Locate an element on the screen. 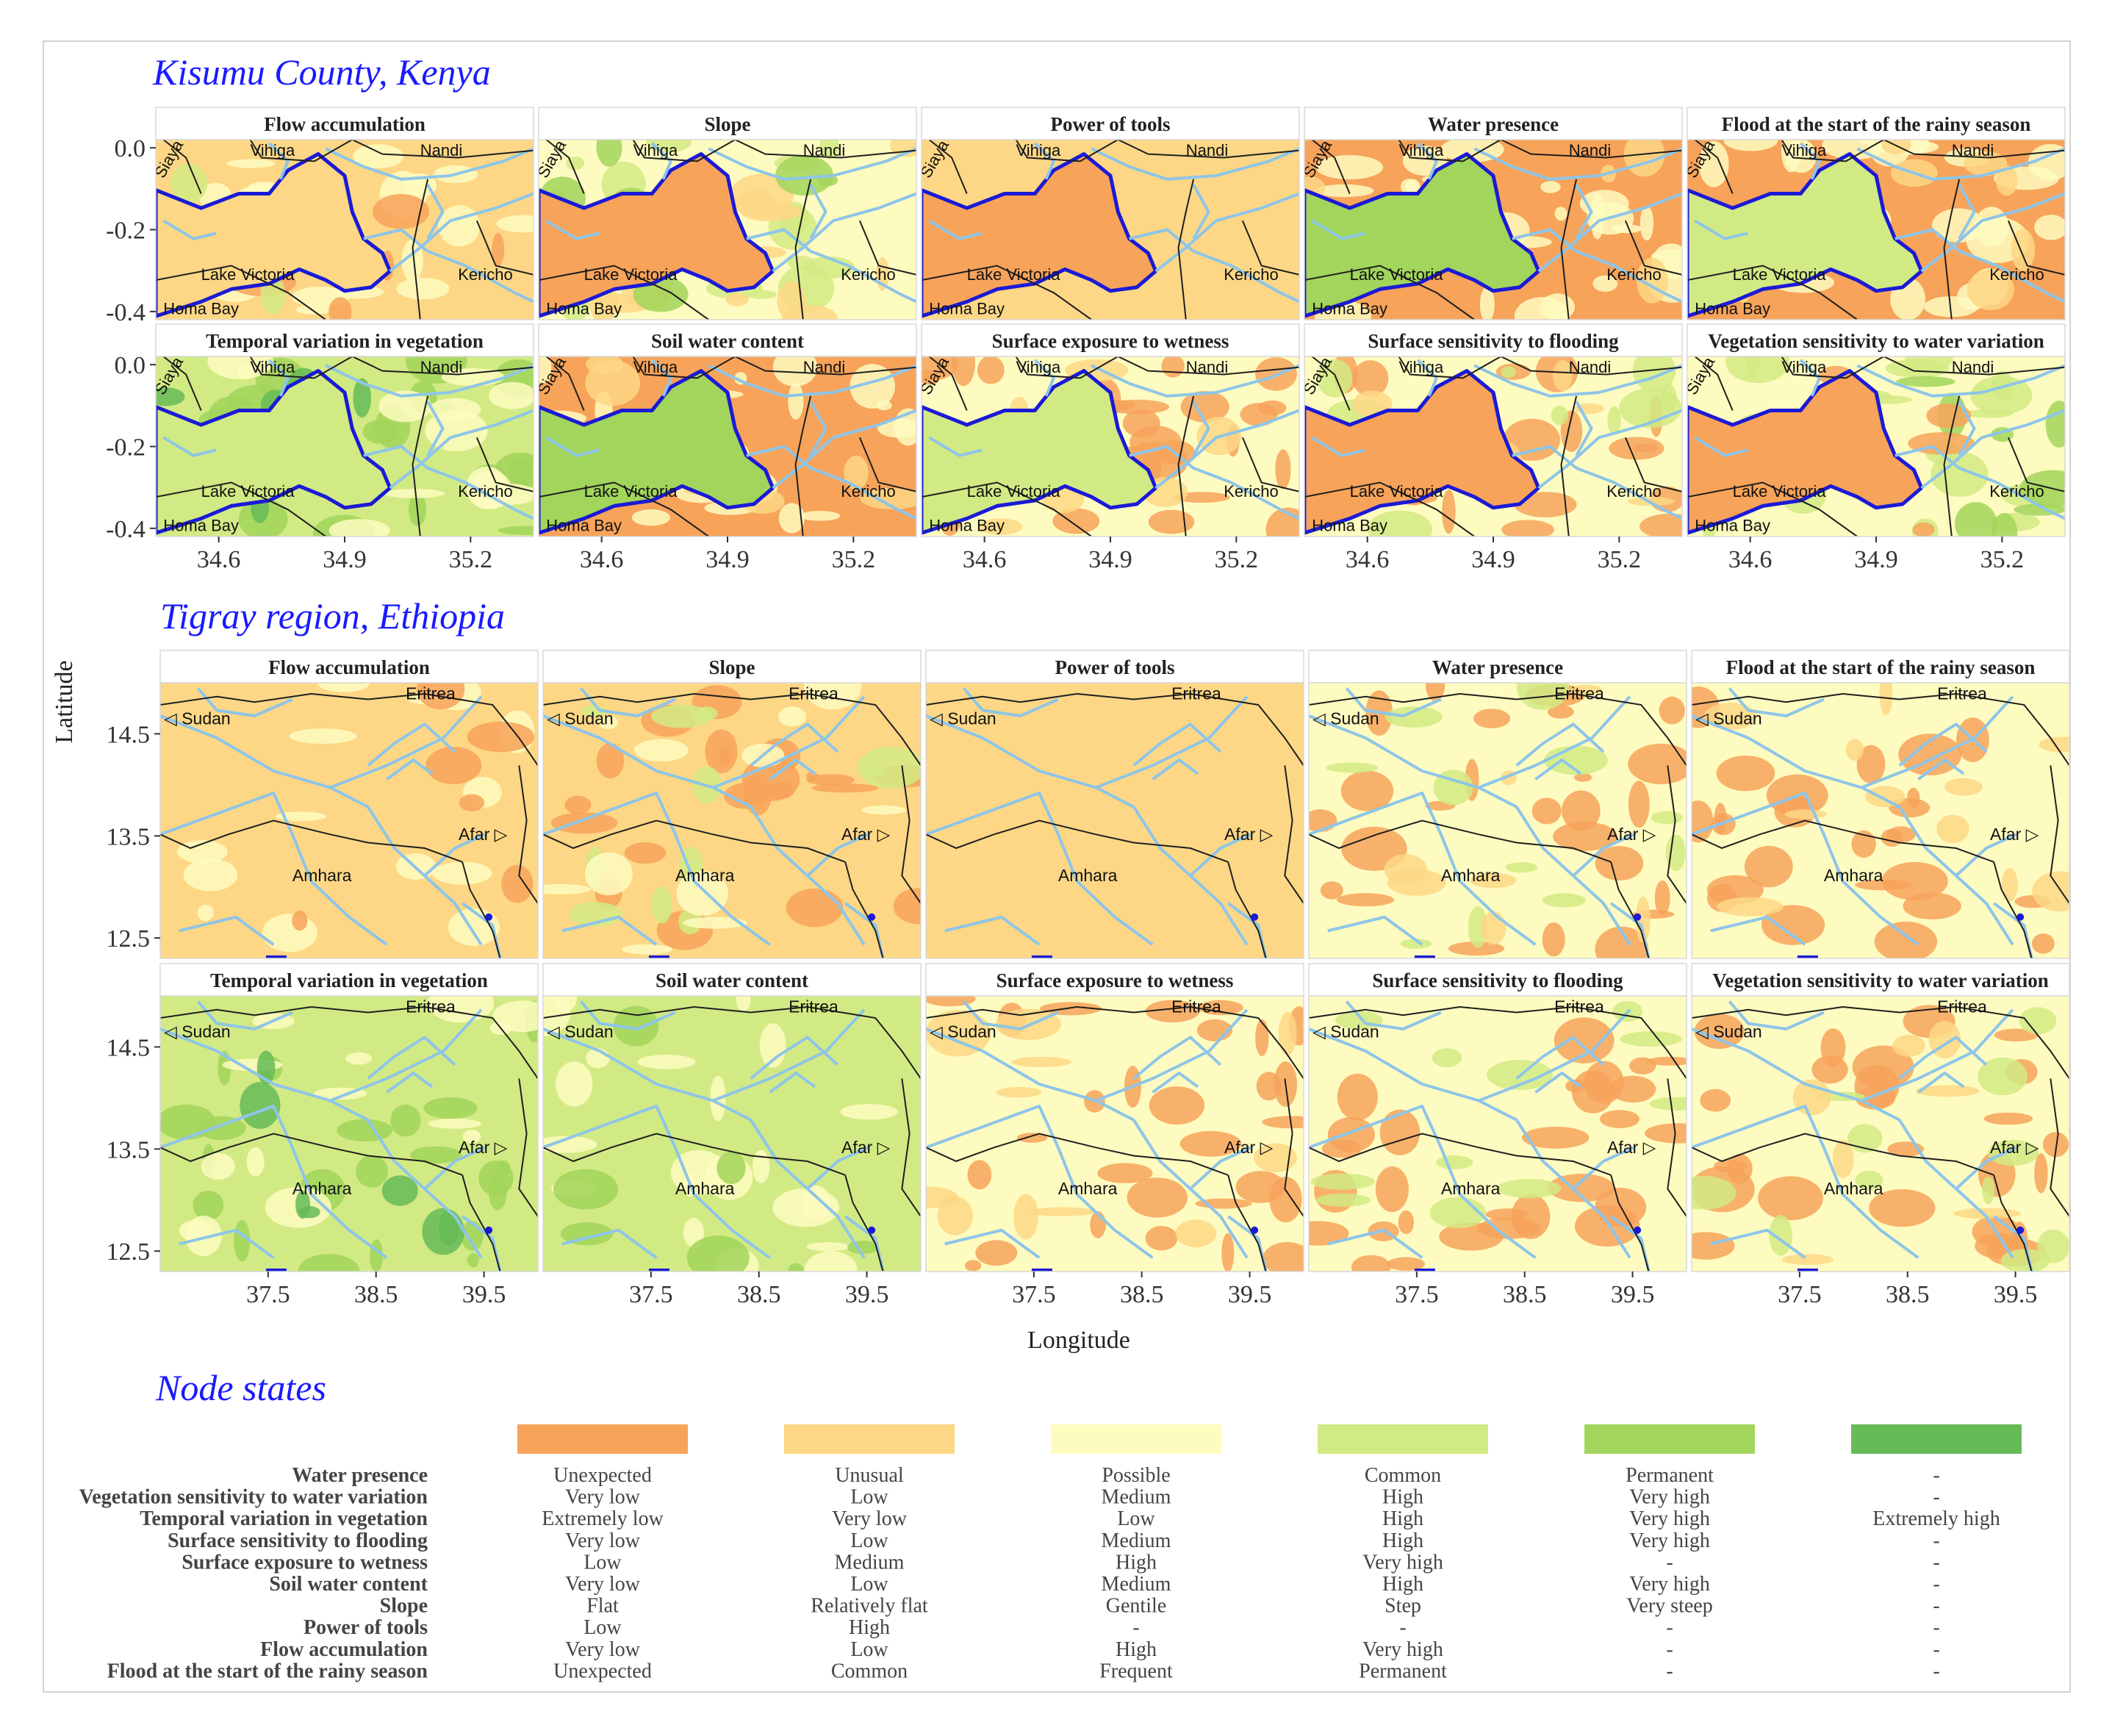  legend-state-value: Very low is located at coordinates (603, 1649).